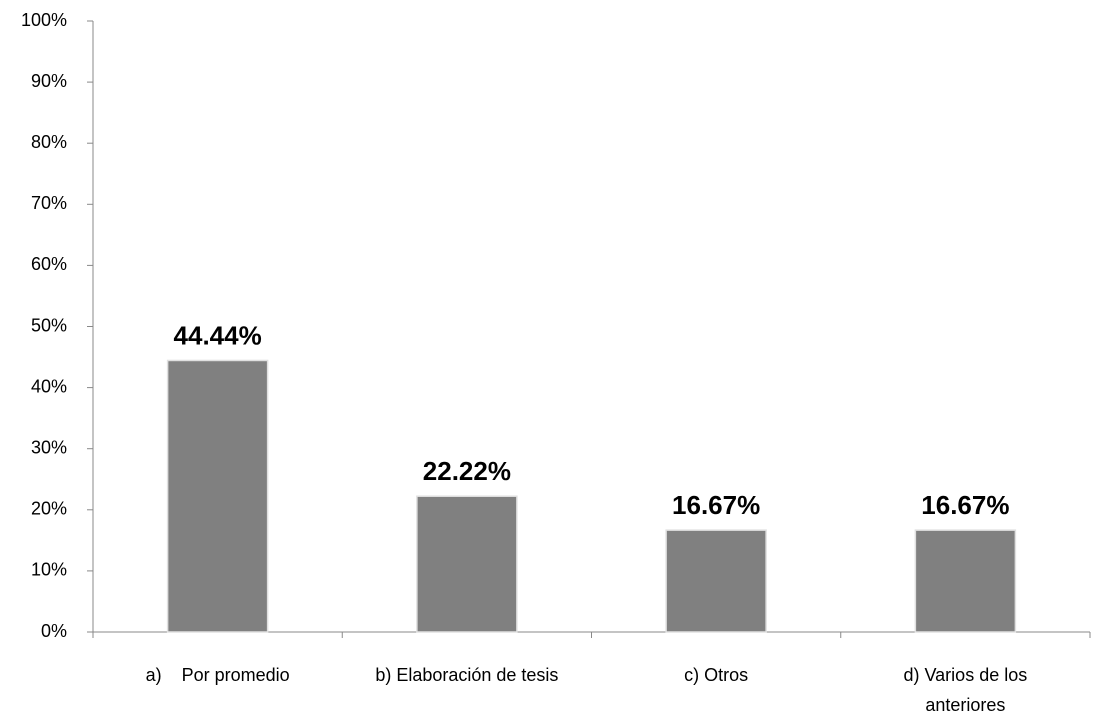 The image size is (1093, 719). I want to click on y-tick-label: 30%, so click(49, 447).